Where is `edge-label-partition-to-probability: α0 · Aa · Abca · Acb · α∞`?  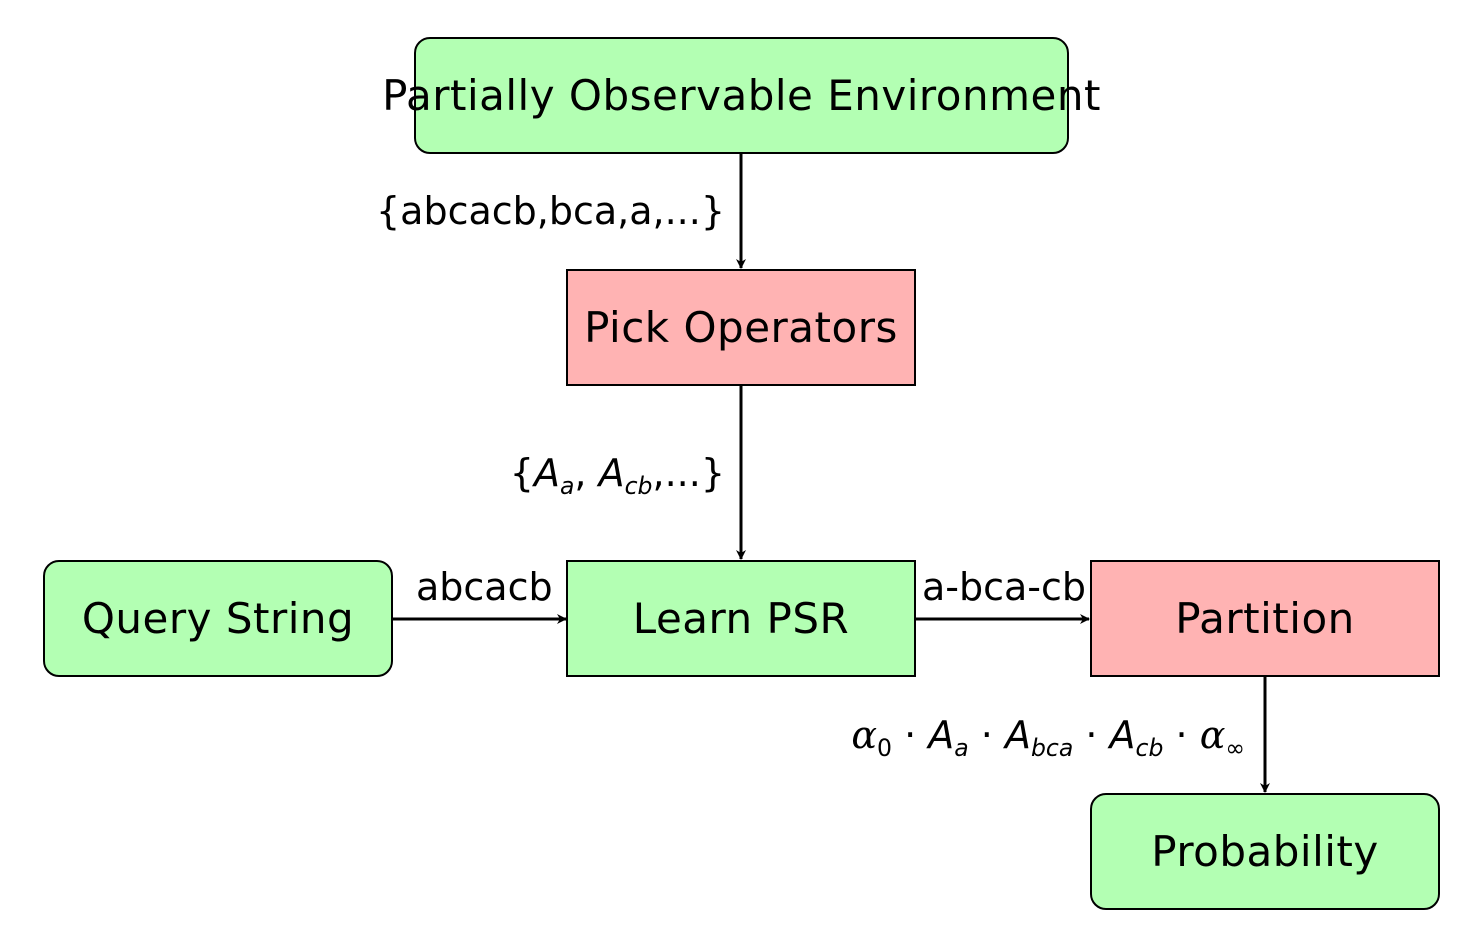
edge-label-partition-to-probability: α0 · Aa · Abca · Acb · α∞ is located at coordinates (1048, 735).